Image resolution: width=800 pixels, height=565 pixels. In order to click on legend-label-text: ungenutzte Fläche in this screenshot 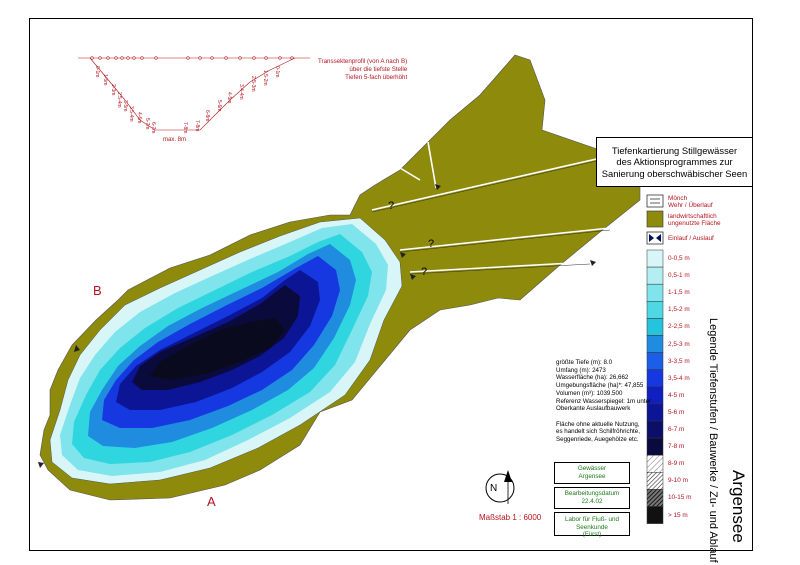, I will do `click(694, 223)`.